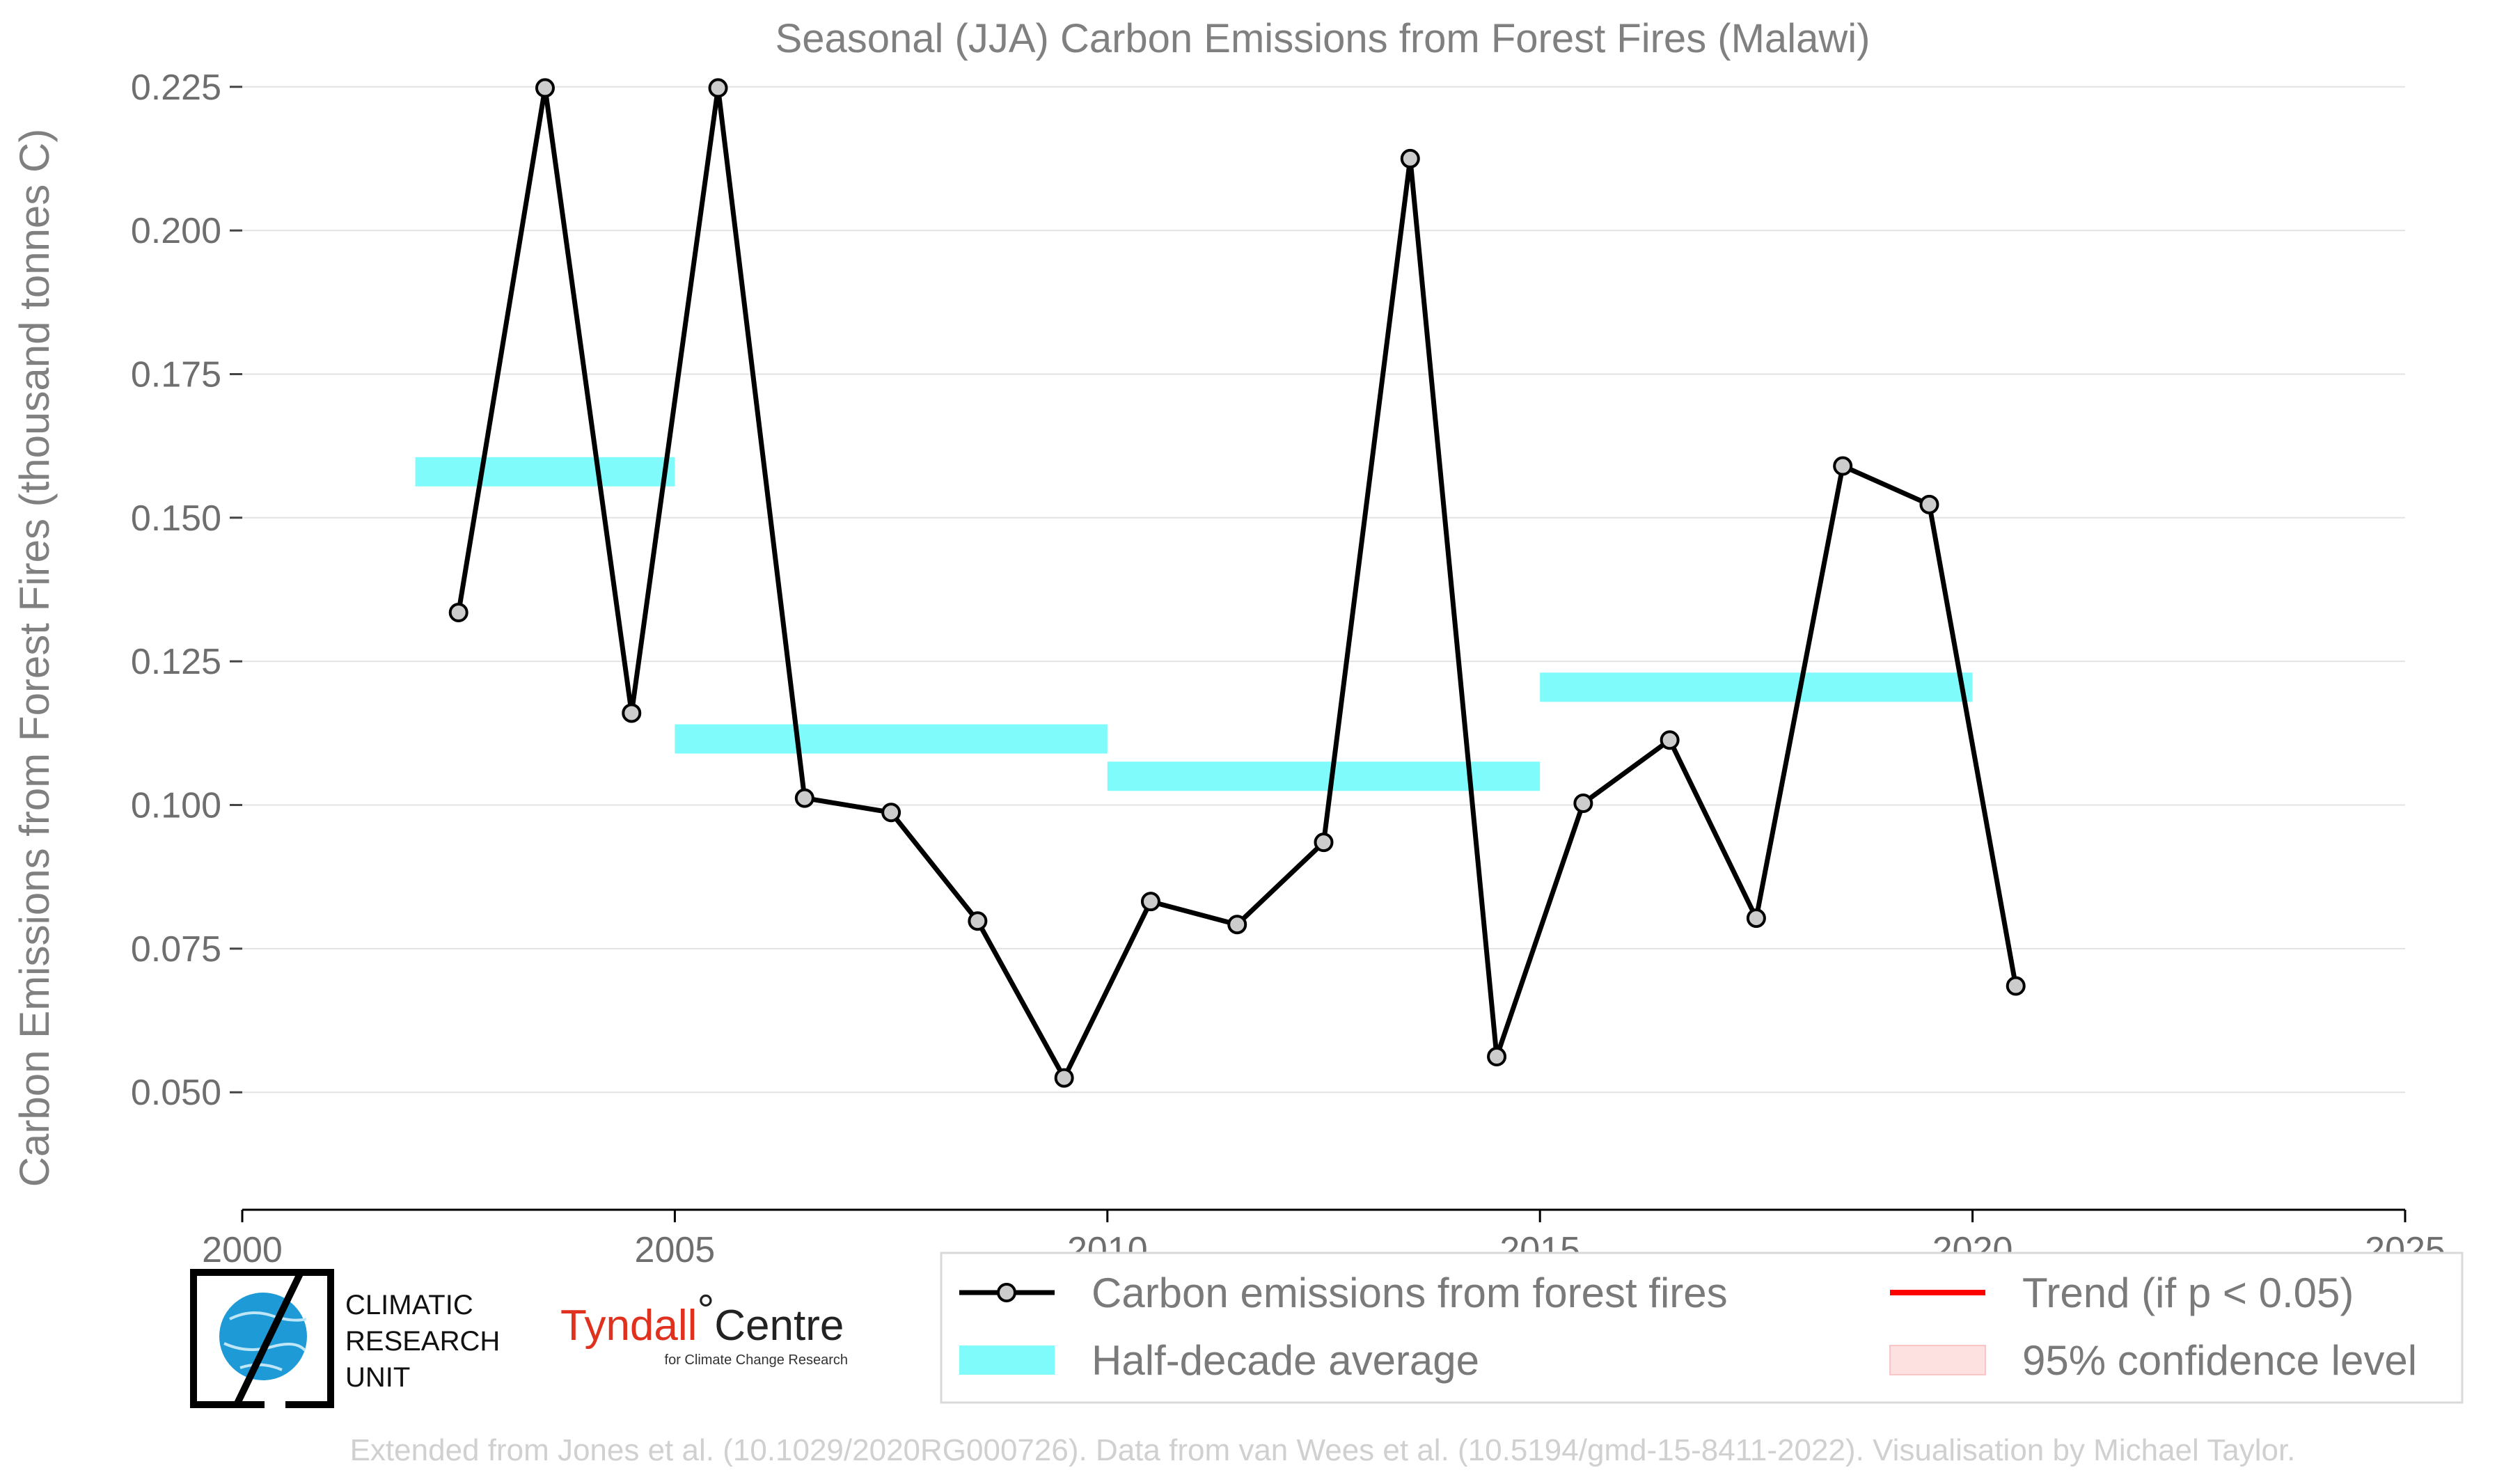  Describe the element at coordinates (176, 662) in the screenshot. I see `y-tick-label: 0.125` at that location.